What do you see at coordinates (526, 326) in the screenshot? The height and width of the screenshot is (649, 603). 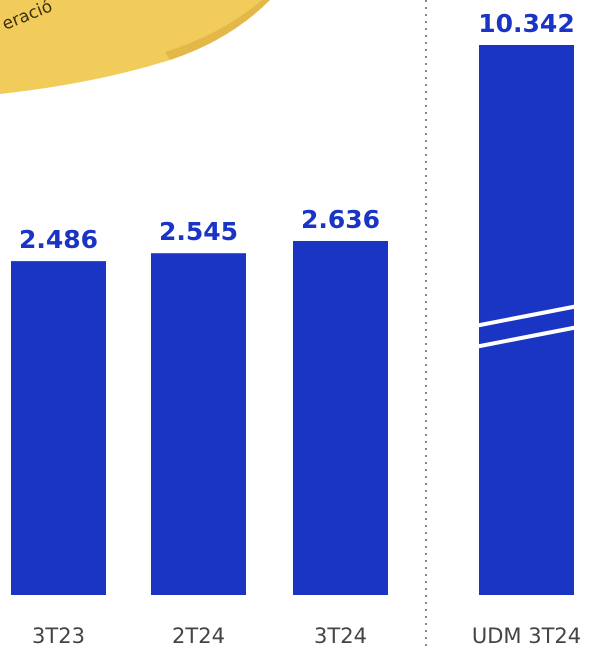 I see `axis-break-mark` at bounding box center [526, 326].